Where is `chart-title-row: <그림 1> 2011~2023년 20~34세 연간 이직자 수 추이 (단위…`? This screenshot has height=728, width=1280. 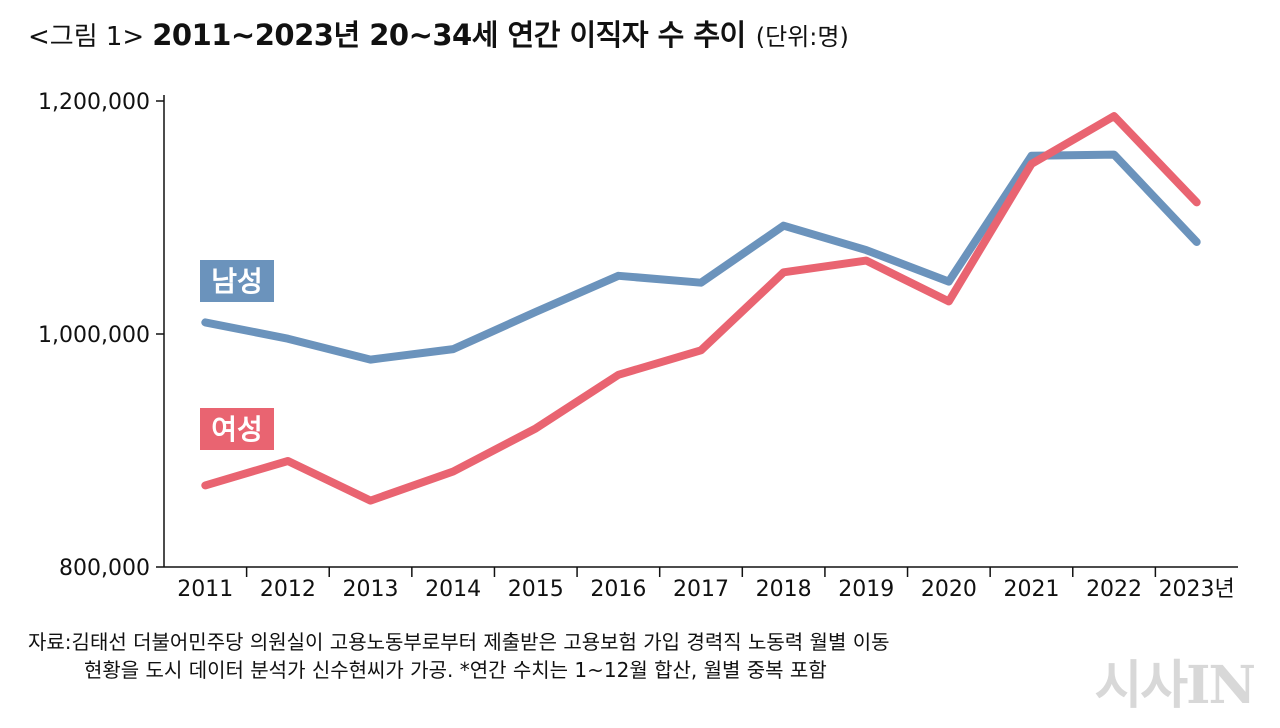 chart-title-row: <그림 1> 2011~2023년 20~34세 연간 이직자 수 추이 (단위… is located at coordinates (438, 34).